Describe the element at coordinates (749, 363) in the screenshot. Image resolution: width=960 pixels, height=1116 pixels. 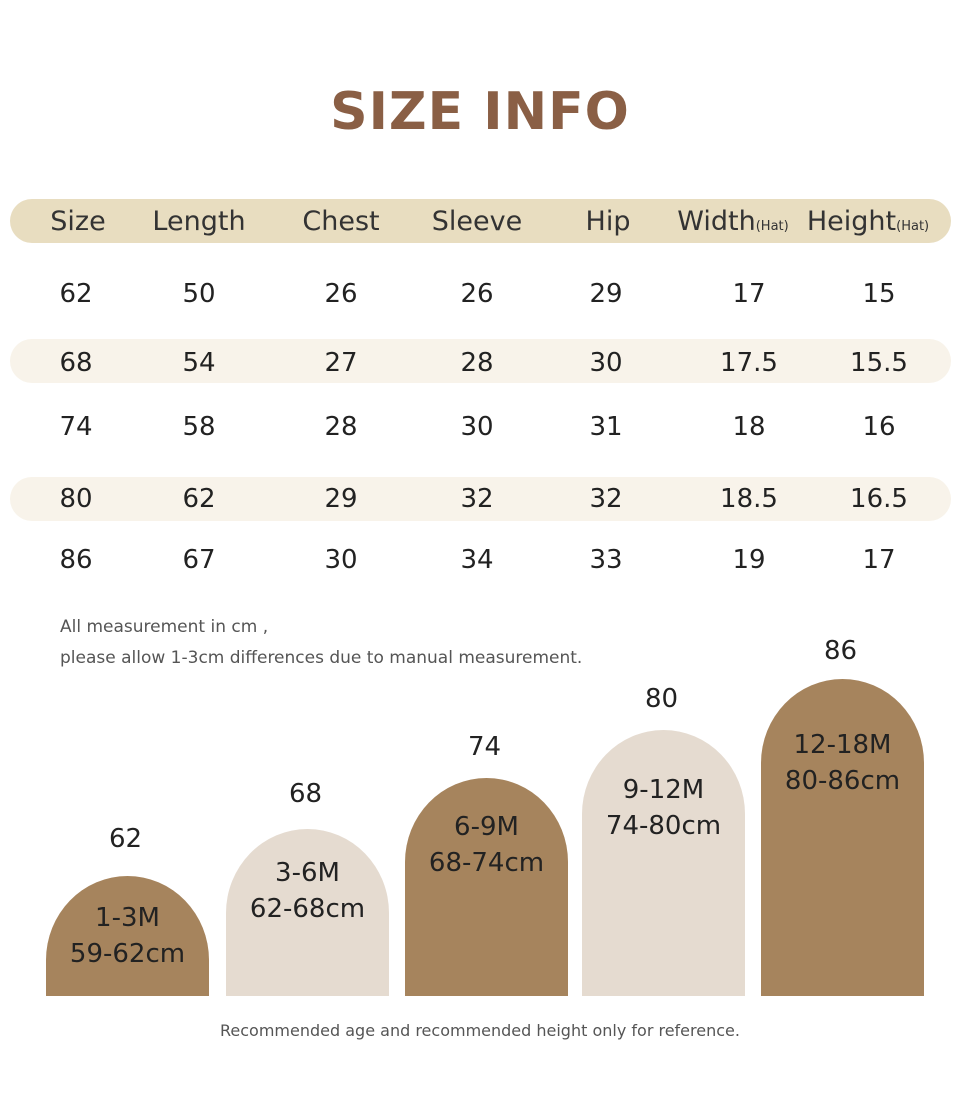
I see `cell-width-hat: 17.5` at that location.